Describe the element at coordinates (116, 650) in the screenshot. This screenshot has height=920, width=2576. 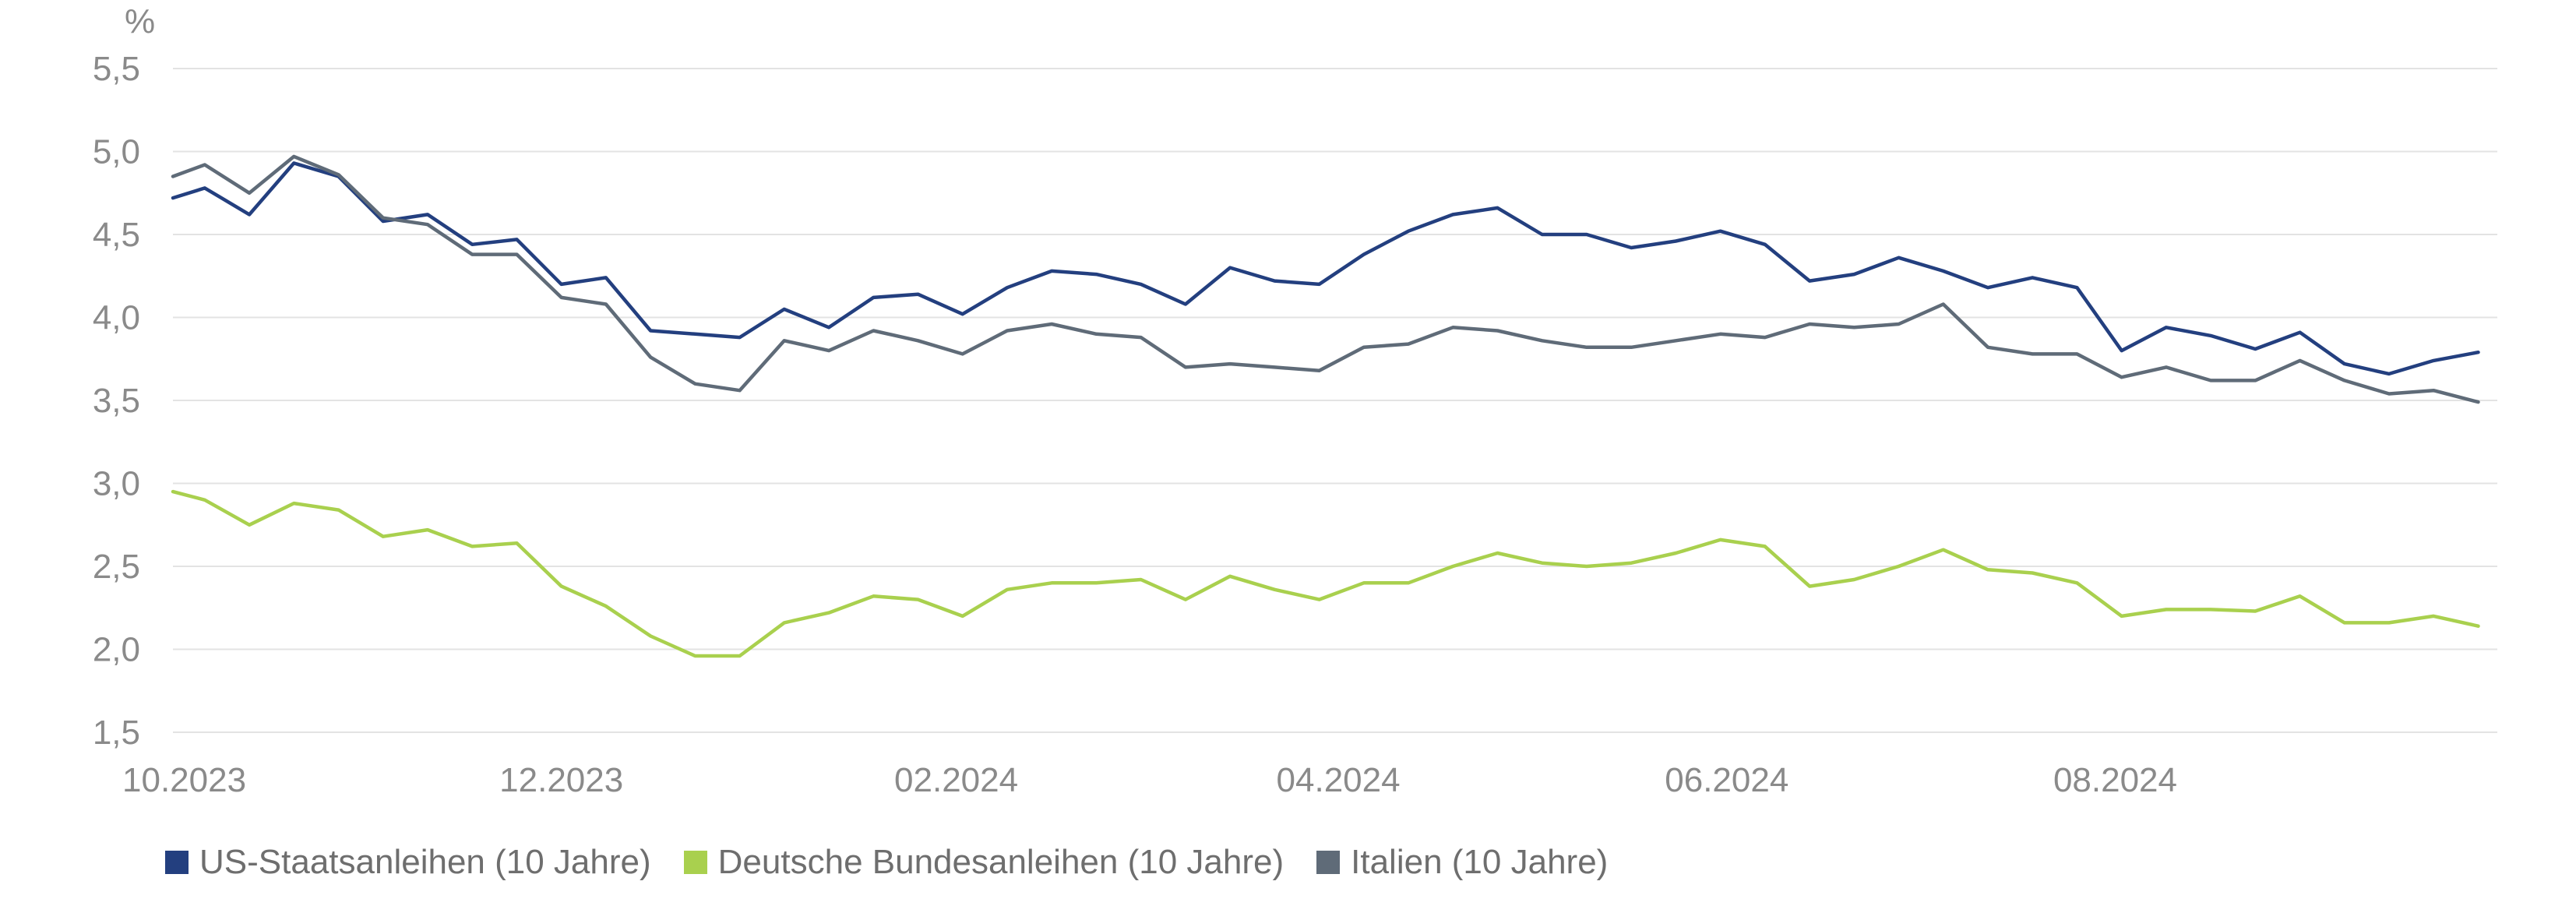
I see `y-tick-label: 2,0` at that location.